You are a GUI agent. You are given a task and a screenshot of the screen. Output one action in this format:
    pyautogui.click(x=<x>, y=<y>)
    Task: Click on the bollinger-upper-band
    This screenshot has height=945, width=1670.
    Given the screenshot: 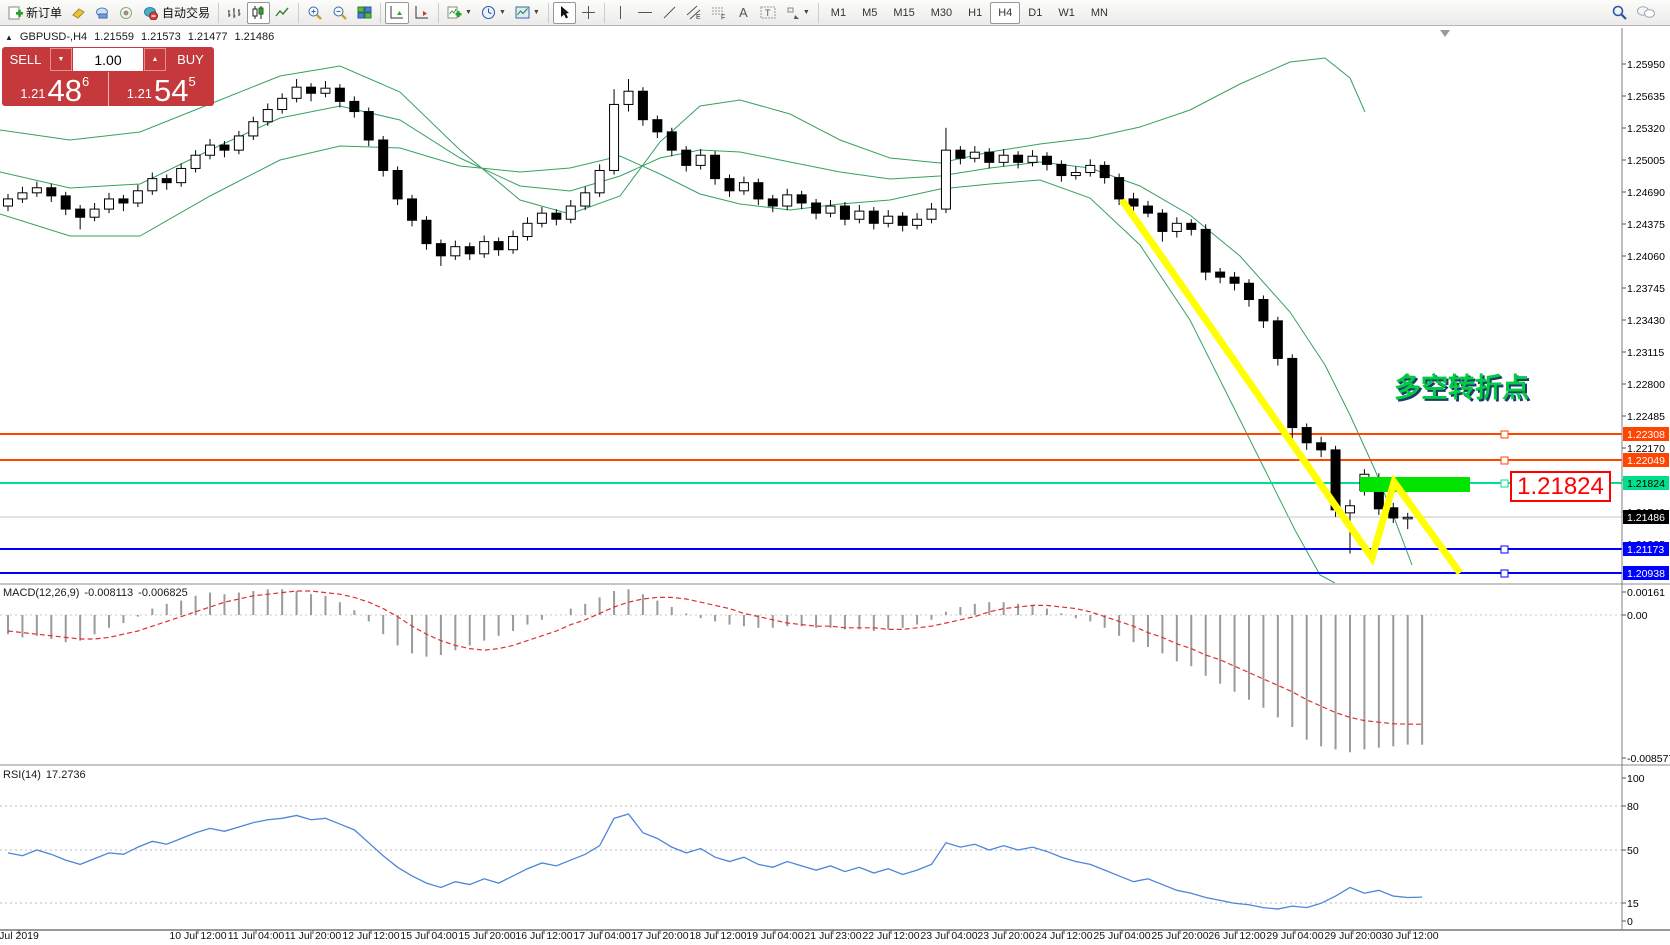 What is the action you would take?
    pyautogui.click(x=683, y=136)
    